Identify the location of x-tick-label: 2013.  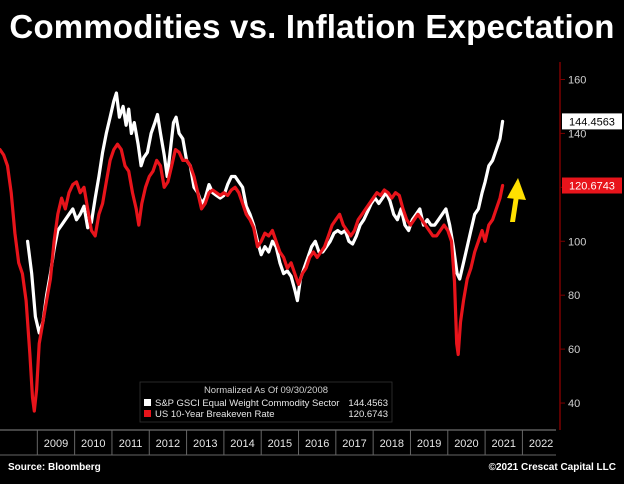
(205, 444).